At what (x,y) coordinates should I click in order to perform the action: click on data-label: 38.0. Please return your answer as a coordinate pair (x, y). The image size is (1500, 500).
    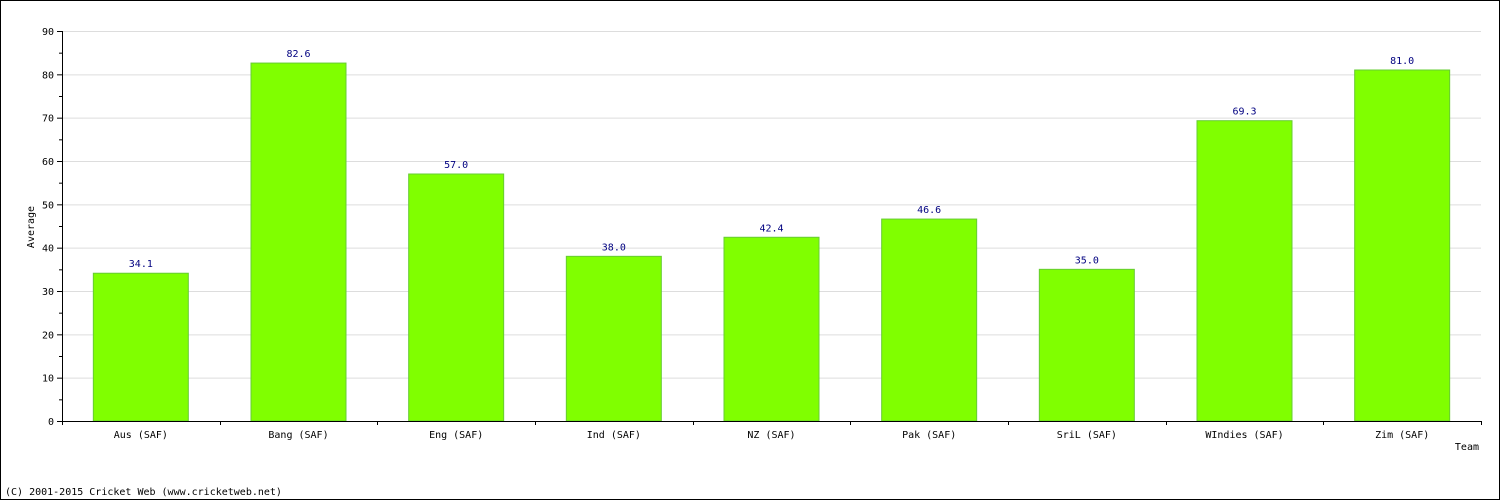
    Looking at the image, I should click on (614, 247).